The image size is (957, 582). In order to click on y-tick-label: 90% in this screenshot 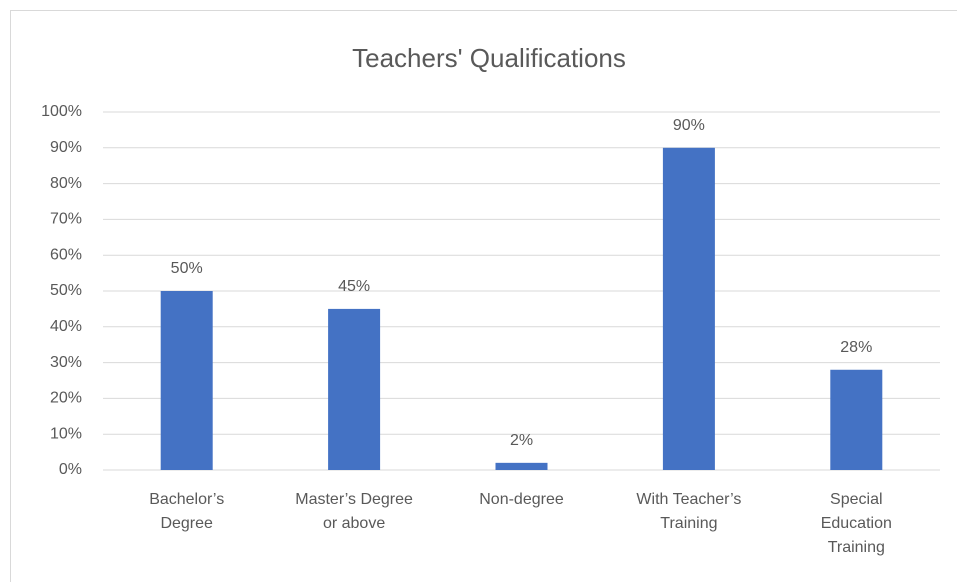, I will do `click(66, 147)`.